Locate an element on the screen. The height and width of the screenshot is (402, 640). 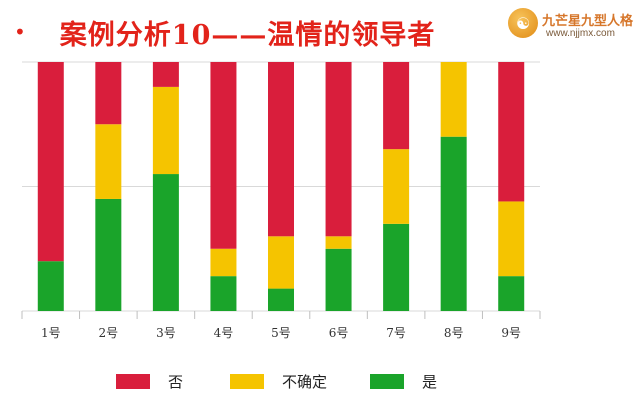
legend-label: 否 is located at coordinates (175, 382).